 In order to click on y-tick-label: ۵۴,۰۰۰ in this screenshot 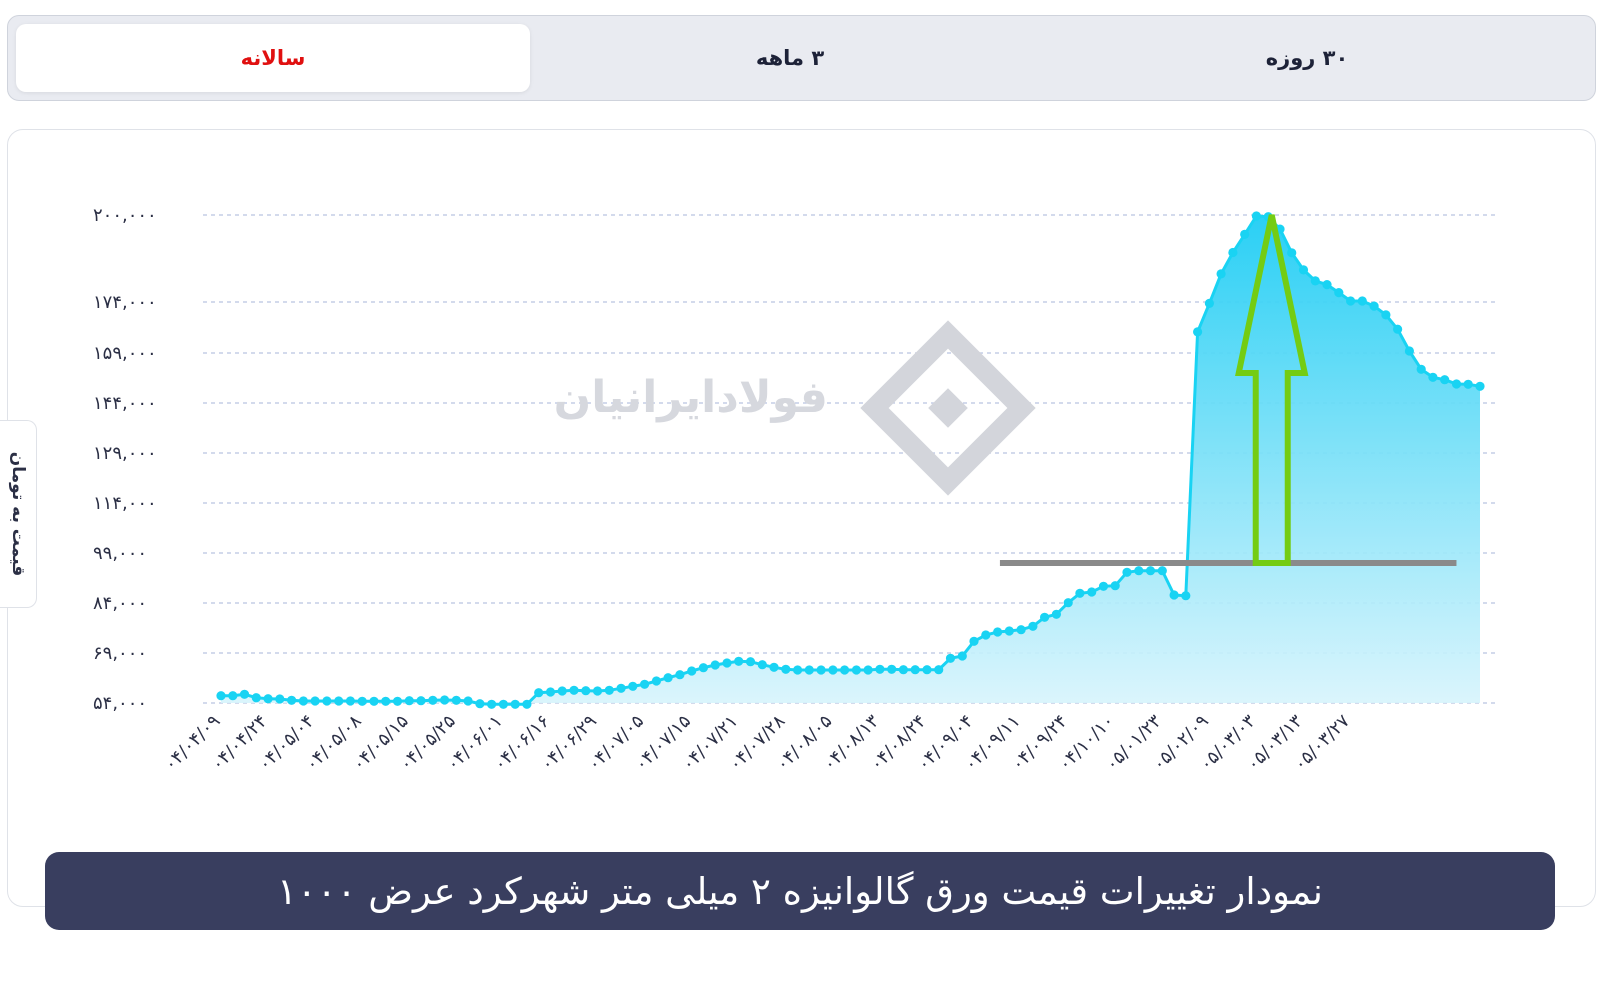, I will do `click(120, 703)`.